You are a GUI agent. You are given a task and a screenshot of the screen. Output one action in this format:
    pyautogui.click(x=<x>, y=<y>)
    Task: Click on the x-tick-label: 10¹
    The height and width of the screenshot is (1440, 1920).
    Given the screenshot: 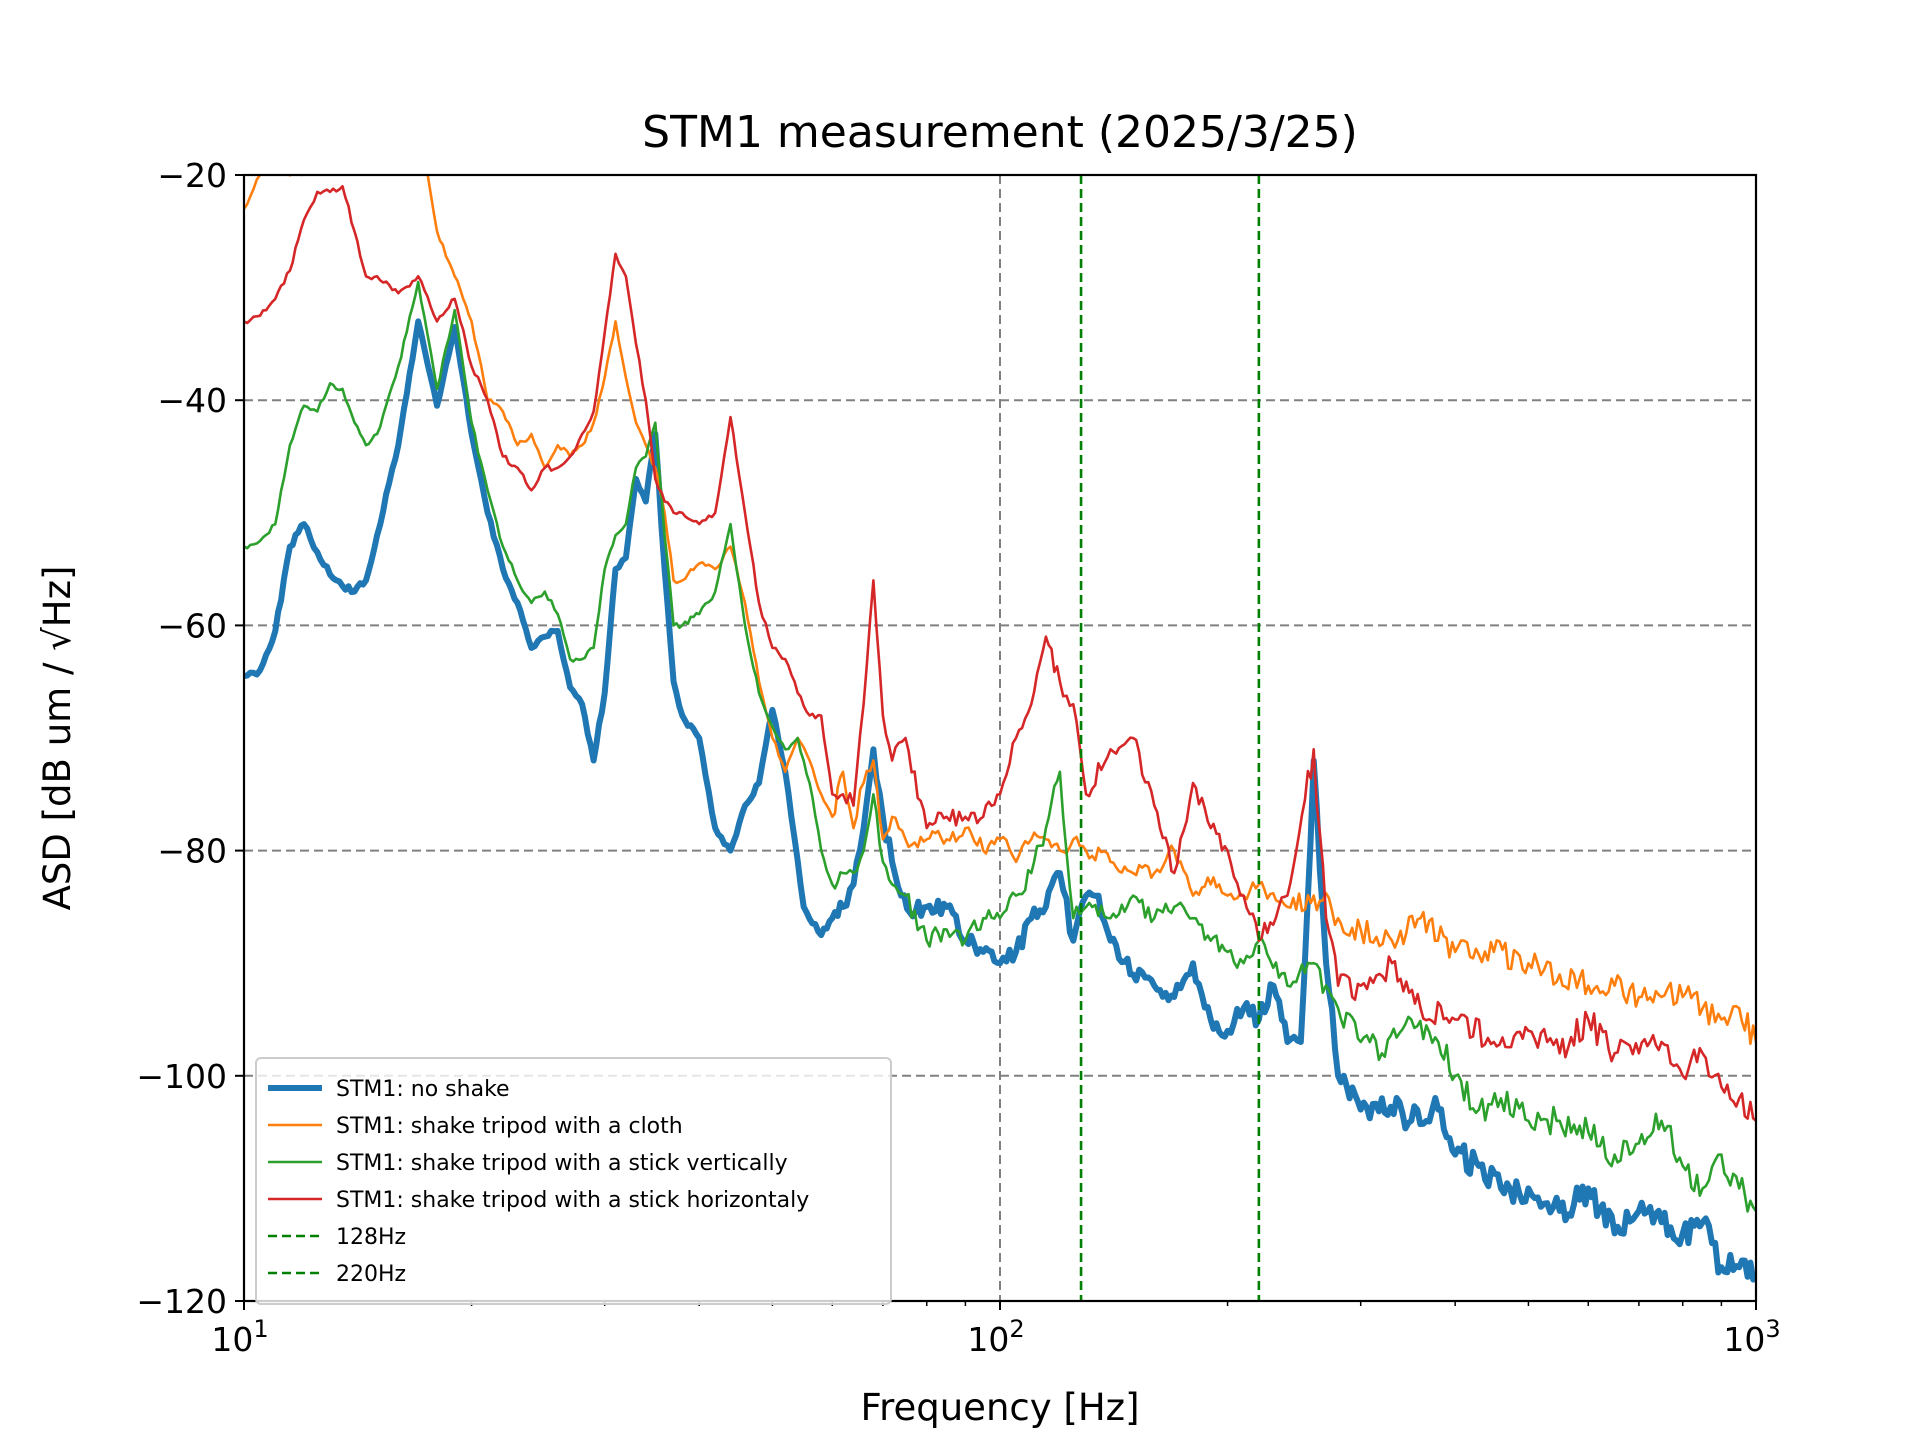 What is the action you would take?
    pyautogui.click(x=239, y=1337)
    